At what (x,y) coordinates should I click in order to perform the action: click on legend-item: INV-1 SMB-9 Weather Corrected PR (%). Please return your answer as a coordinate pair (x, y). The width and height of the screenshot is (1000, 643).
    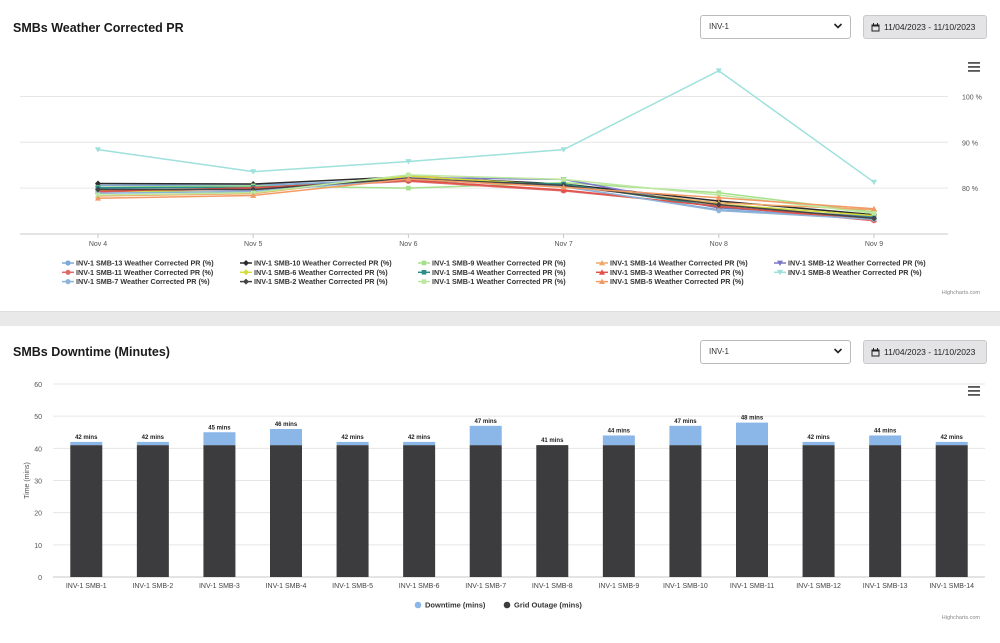
    Looking at the image, I should click on (492, 263).